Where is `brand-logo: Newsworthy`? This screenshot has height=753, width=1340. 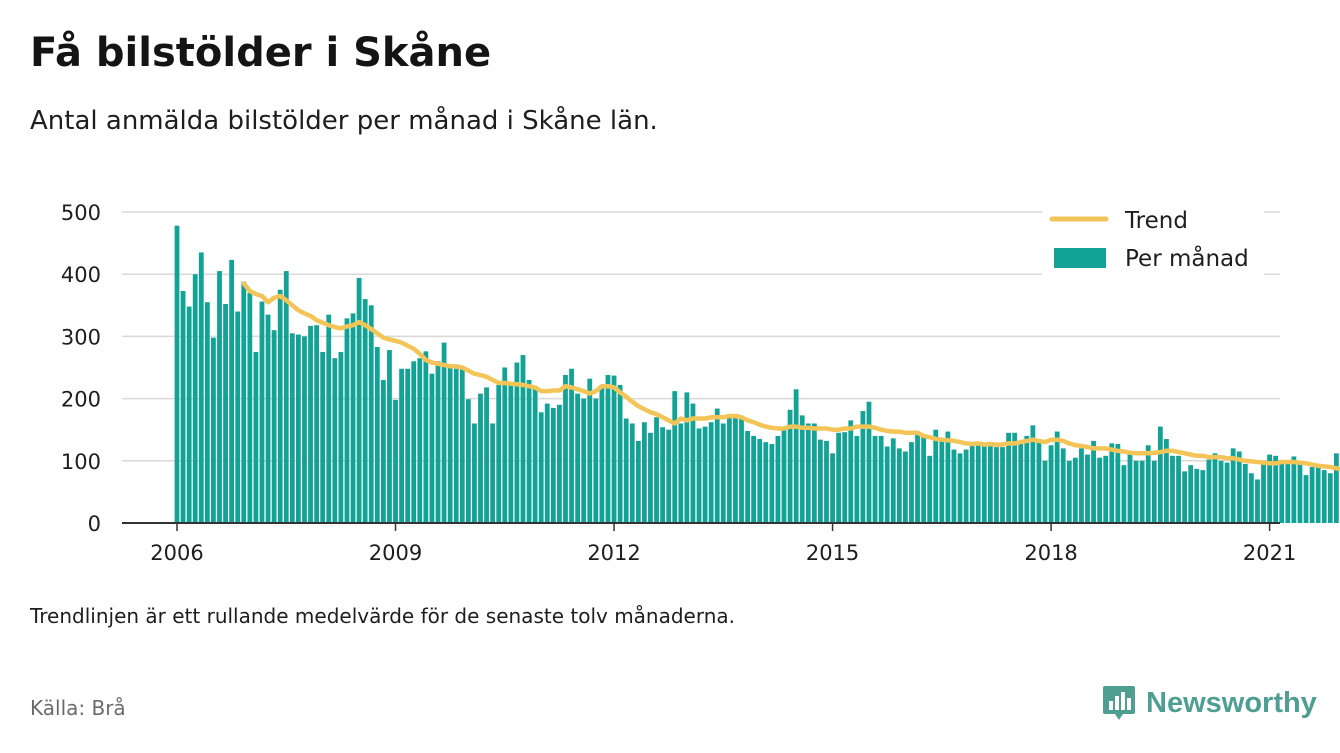
brand-logo: Newsworthy is located at coordinates (1209, 703).